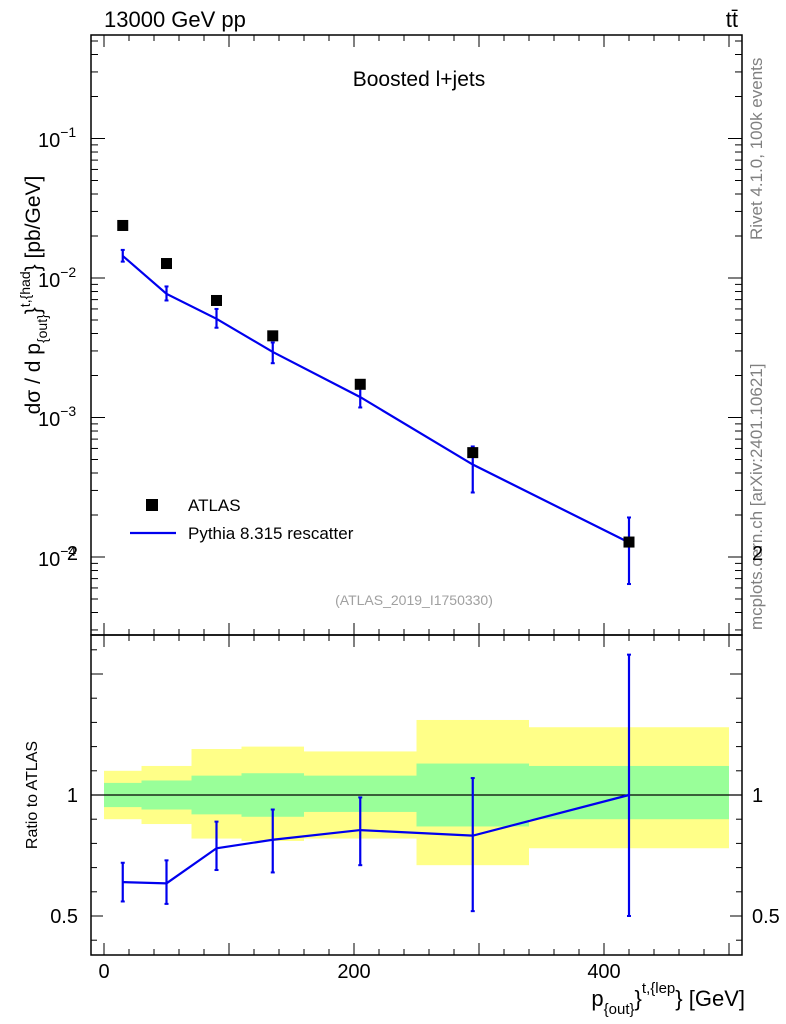  Describe the element at coordinates (416, 792) in the screenshot. I see `ratio-uncertainty-bands` at that location.